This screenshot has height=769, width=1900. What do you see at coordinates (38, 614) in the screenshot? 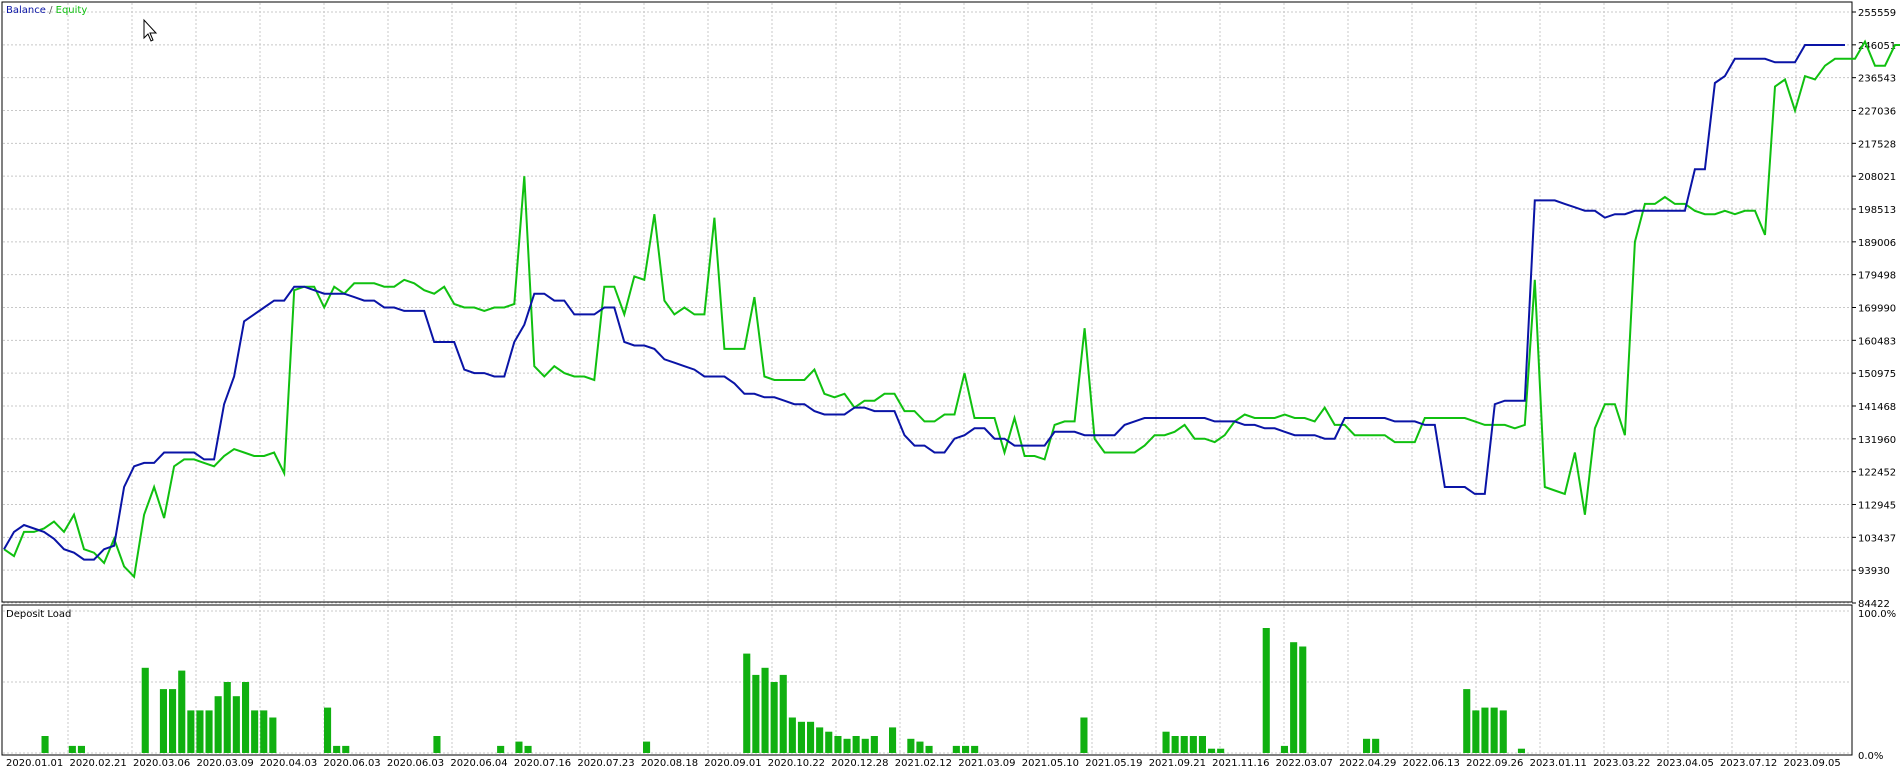
I see `deposit-load-title: Deposit Load` at bounding box center [38, 614].